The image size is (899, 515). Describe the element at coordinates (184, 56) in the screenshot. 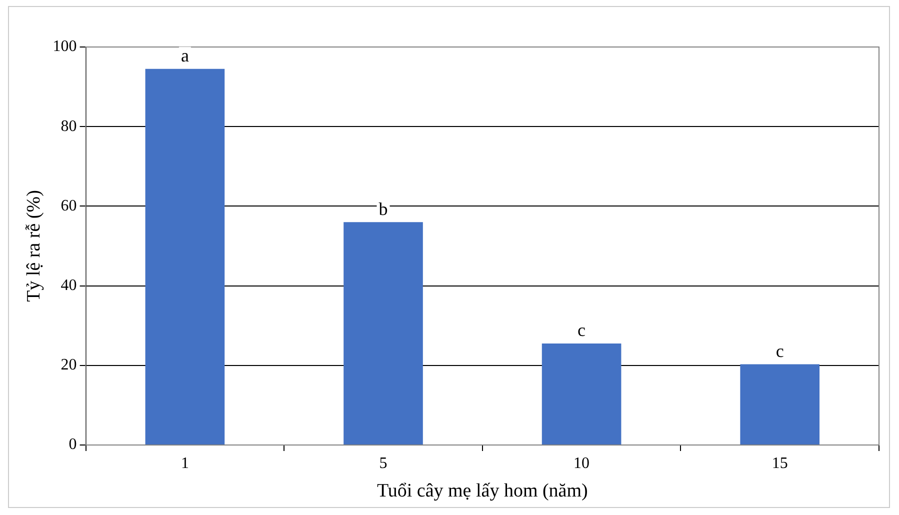

I see `annotation: a` at that location.